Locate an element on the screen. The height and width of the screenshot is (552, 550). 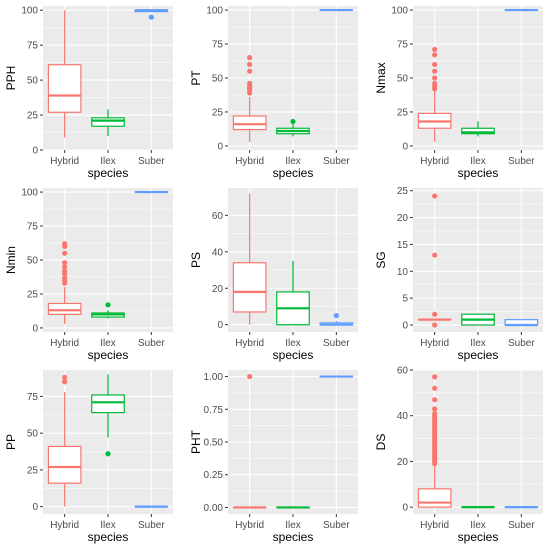
y-axis-title: PS is located at coordinates (196, 260).